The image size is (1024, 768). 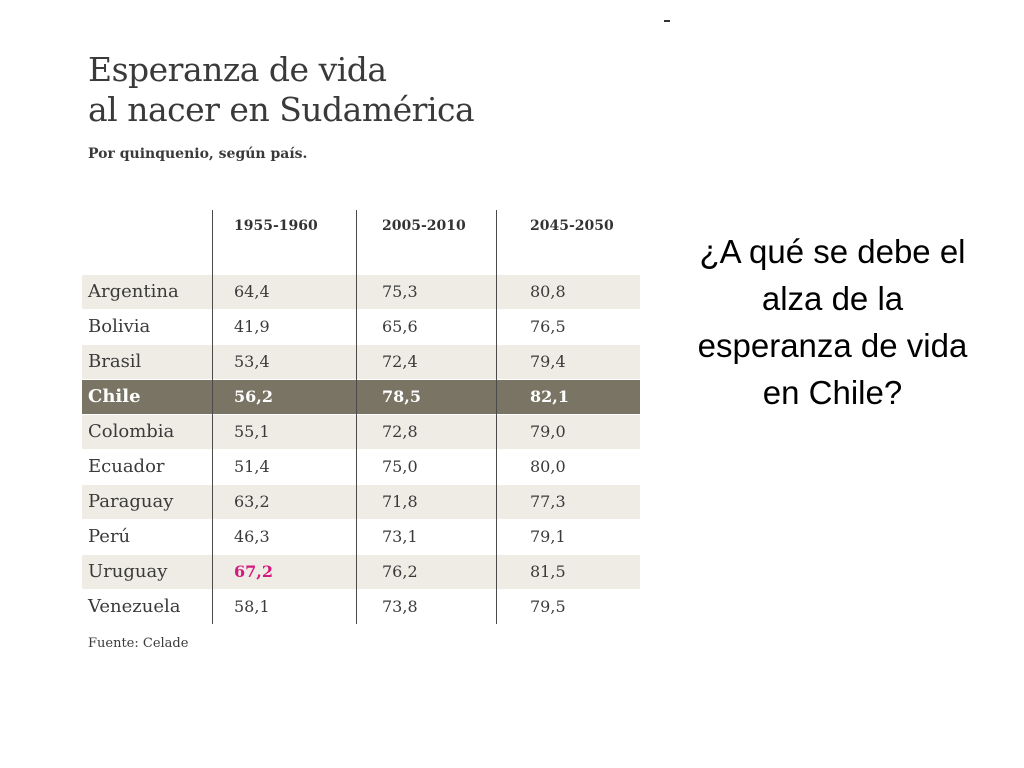 I want to click on table-row-perú: Perú 46,3 73,1 79,1, so click(x=361, y=536).